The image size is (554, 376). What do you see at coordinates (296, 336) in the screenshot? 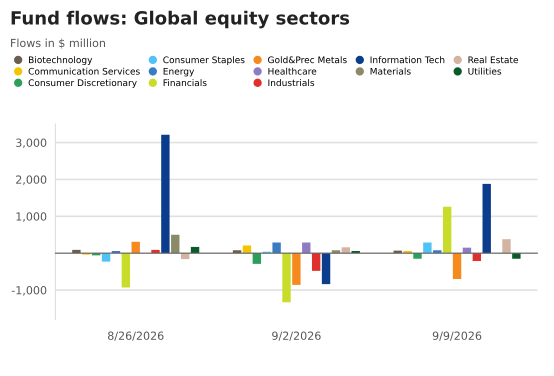
I see `x-tick-label: 9/2/2026` at bounding box center [296, 336].